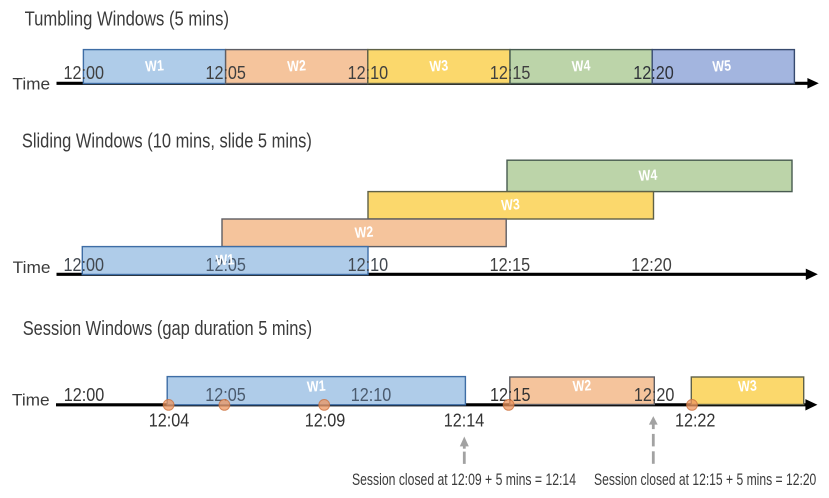 Image resolution: width=829 pixels, height=498 pixels. I want to click on svg-text: 12:14, so click(464, 420).